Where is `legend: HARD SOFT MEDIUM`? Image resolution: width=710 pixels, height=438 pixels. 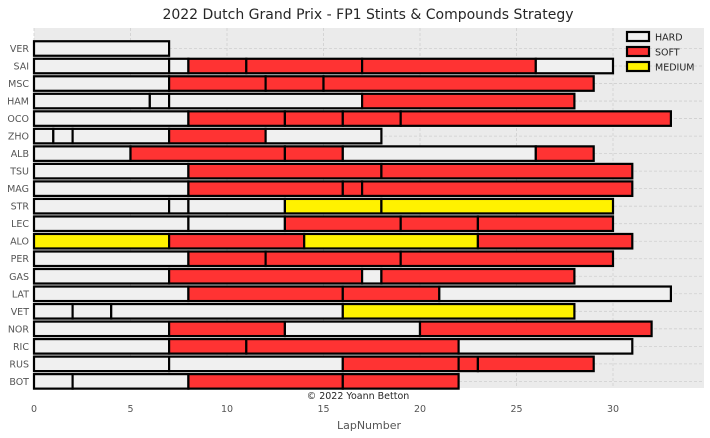 legend: HARD SOFT MEDIUM is located at coordinates (659, 52).